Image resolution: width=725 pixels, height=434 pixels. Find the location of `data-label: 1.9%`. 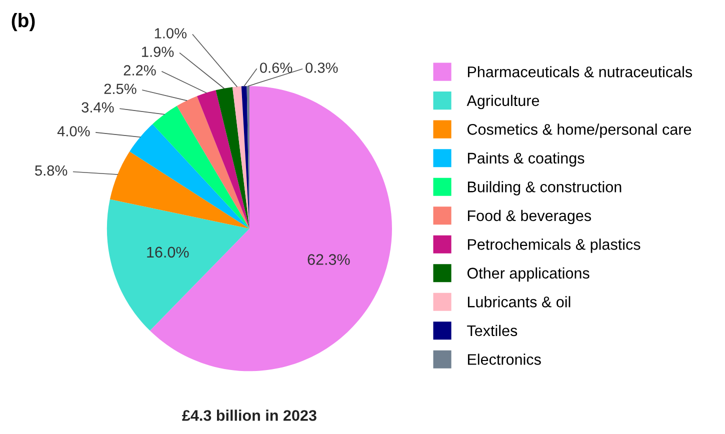

data-label: 1.9% is located at coordinates (158, 51).